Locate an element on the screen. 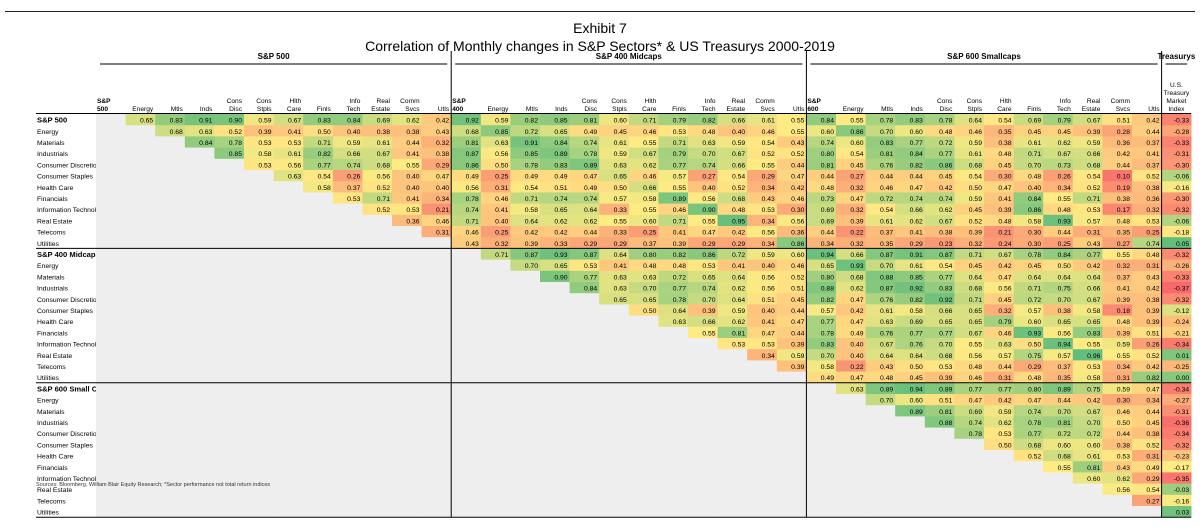 Image resolution: width=1200 pixels, height=530 pixels. column-header-label: S&P is located at coordinates (814, 101).